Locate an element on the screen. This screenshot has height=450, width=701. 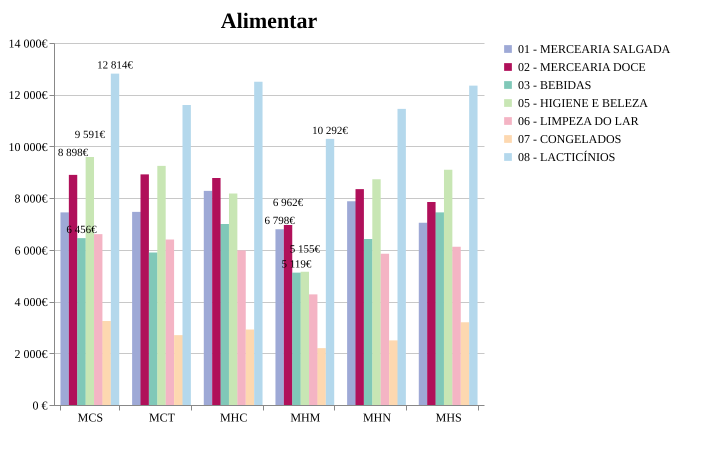
y-tick-label: 14 000€ is located at coordinates (28, 43).